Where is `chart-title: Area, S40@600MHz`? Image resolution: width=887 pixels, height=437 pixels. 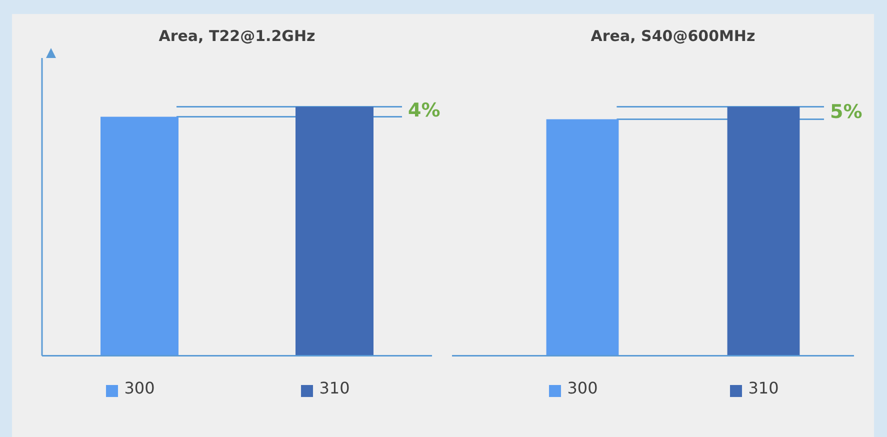
chart-title: Area, S40@600MHz is located at coordinates (673, 35).